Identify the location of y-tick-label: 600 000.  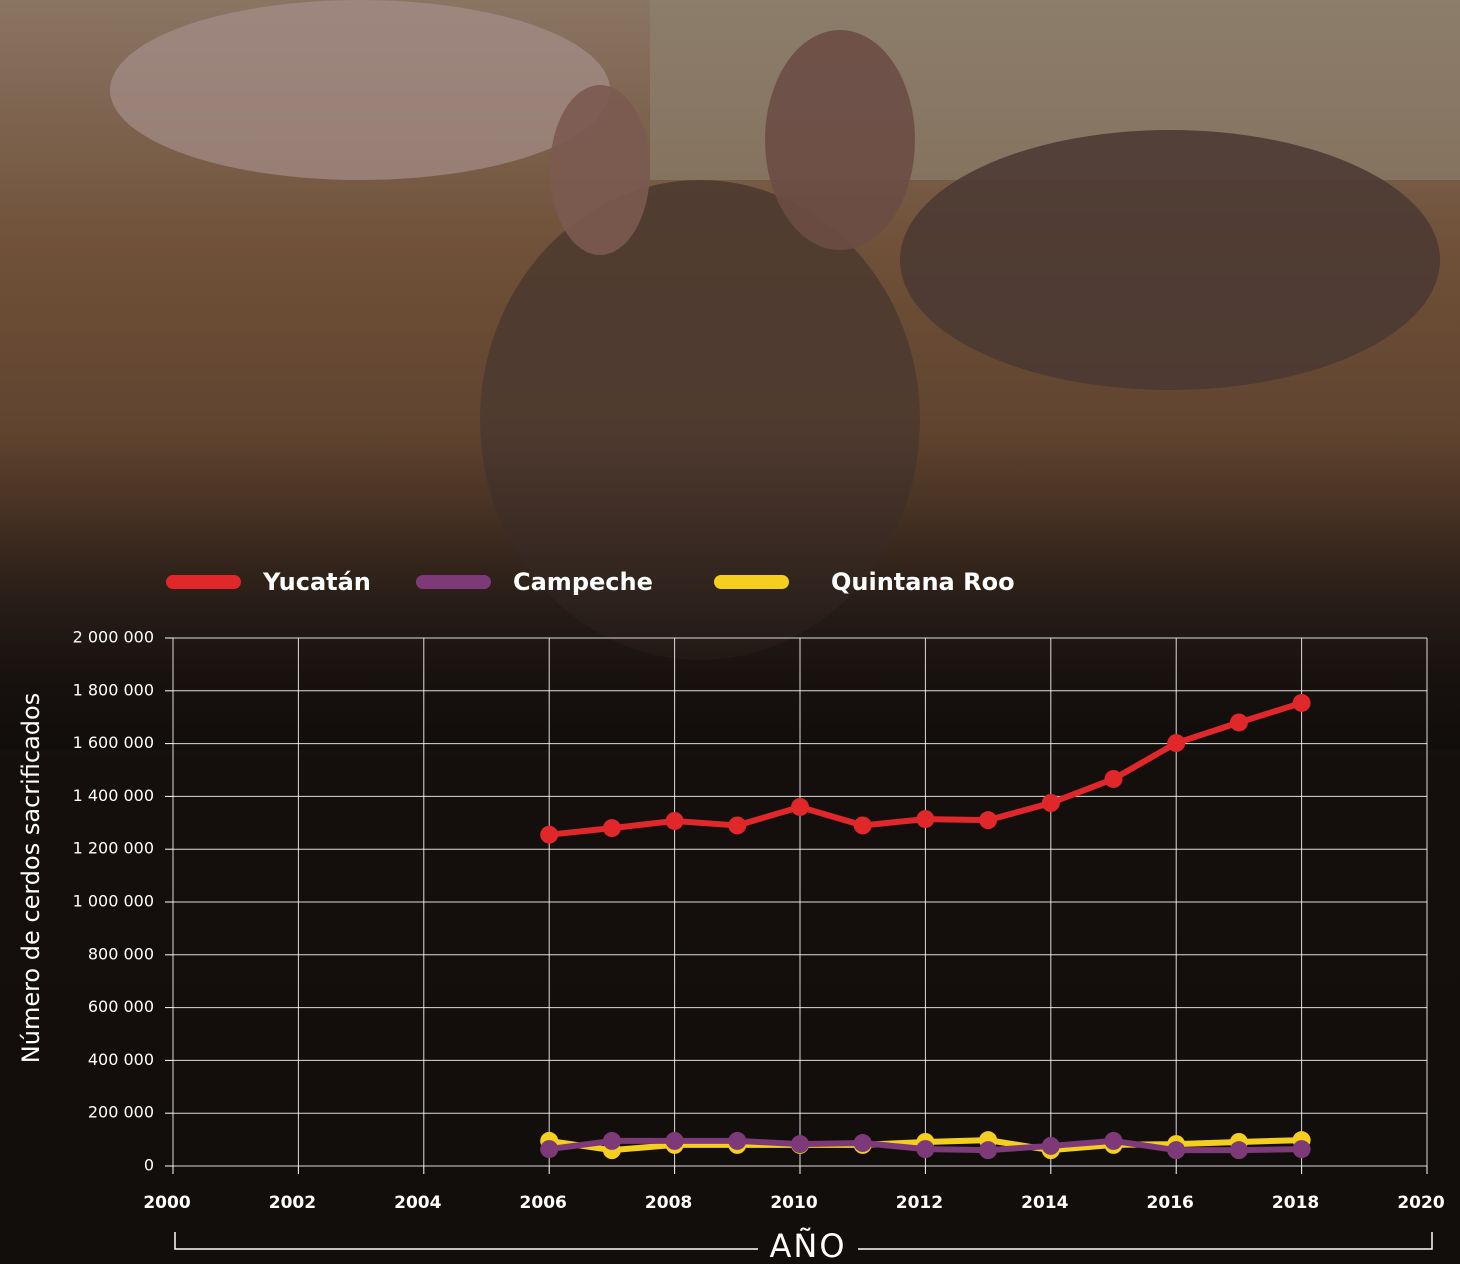
(121, 1006).